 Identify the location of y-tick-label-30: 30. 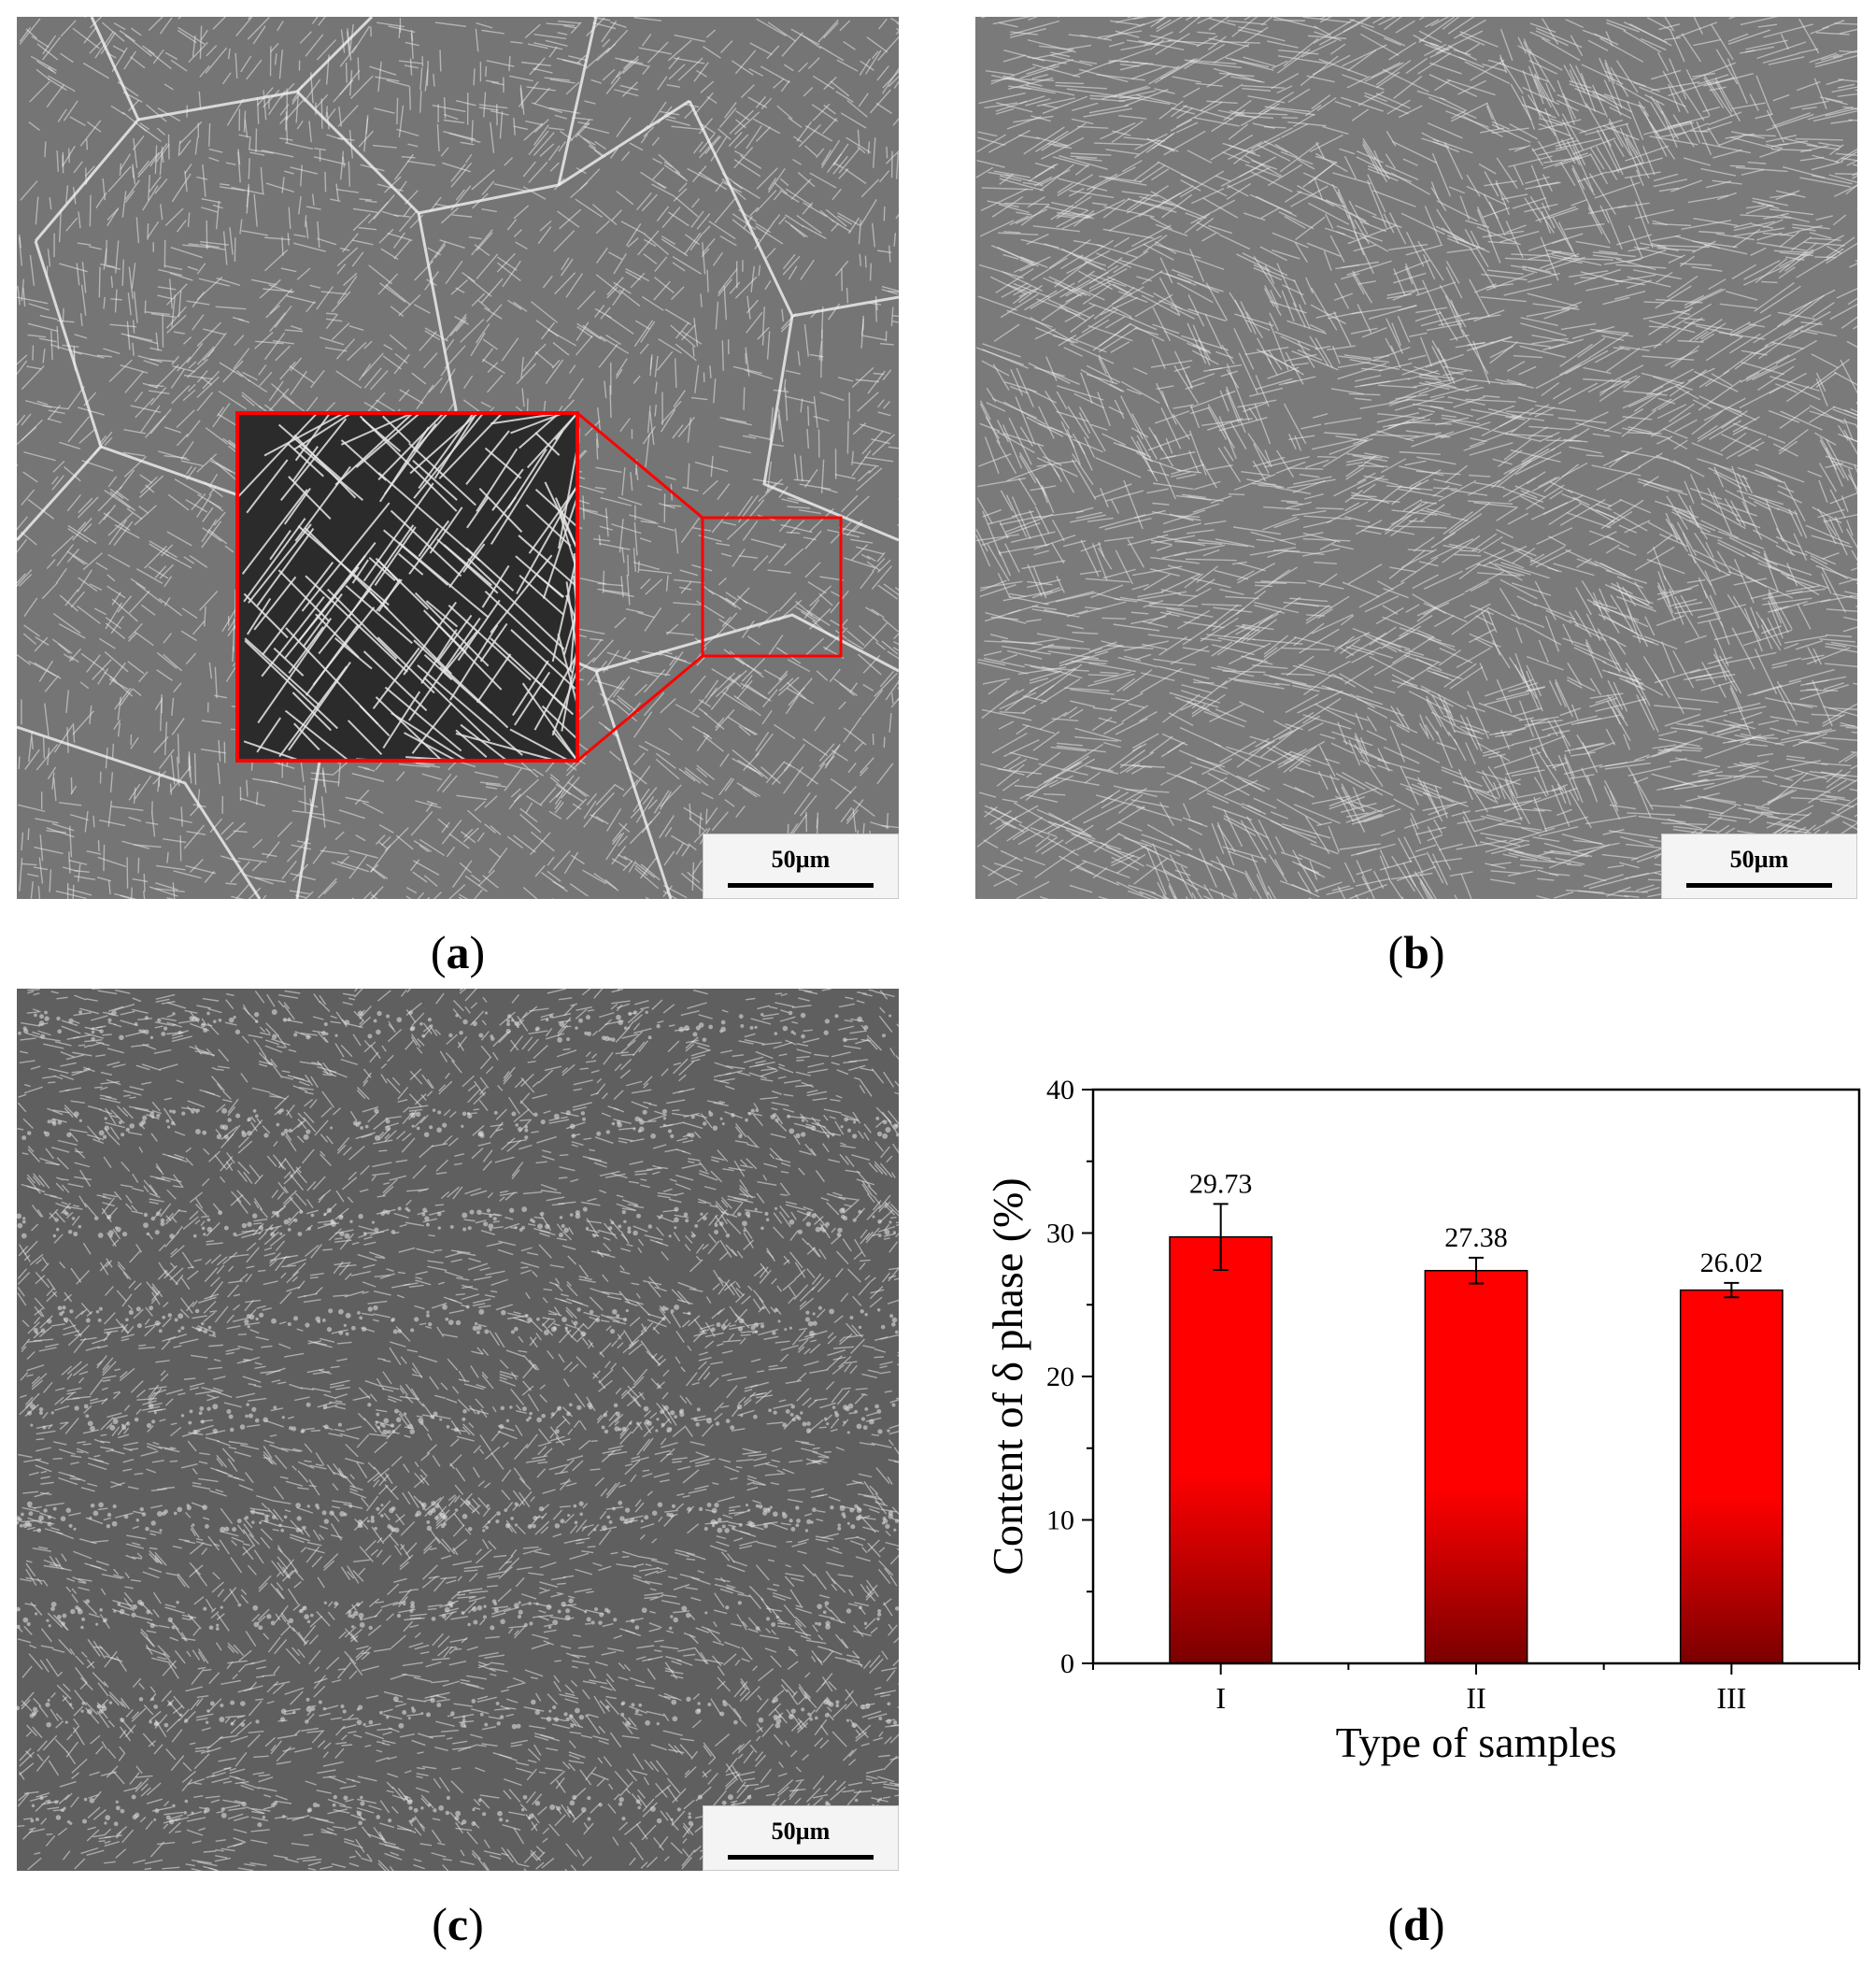
(1060, 1234).